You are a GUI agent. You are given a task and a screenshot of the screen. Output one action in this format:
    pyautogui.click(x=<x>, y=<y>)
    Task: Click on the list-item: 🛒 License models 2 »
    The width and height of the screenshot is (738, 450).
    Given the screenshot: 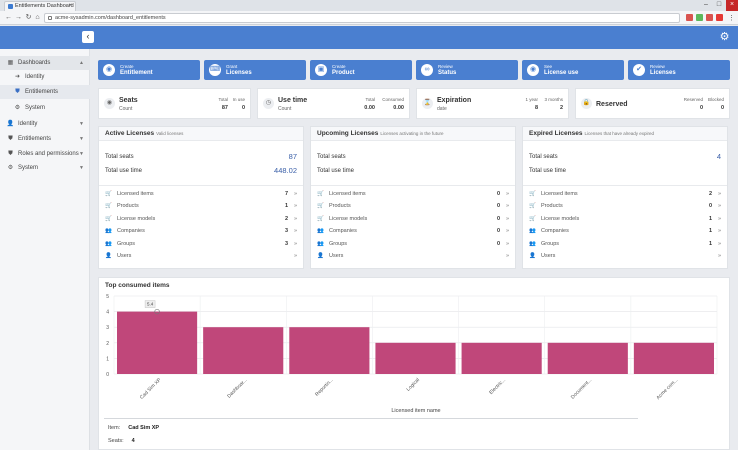 What is the action you would take?
    pyautogui.click(x=201, y=218)
    